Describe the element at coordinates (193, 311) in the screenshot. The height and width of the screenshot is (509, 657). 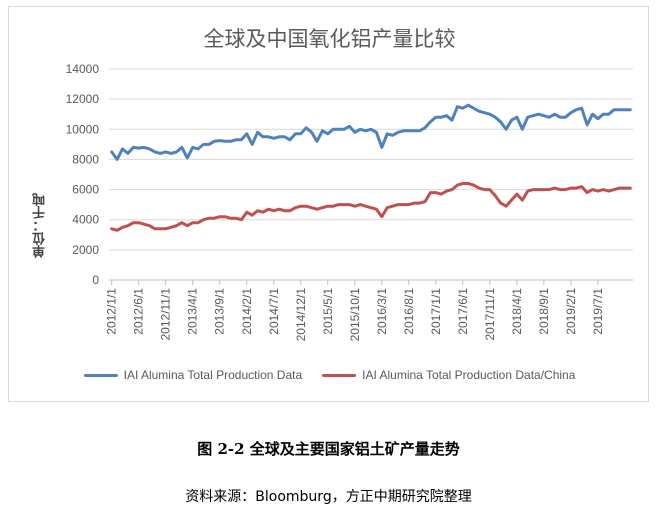
I see `x-tick-label: 2013/4/1` at that location.